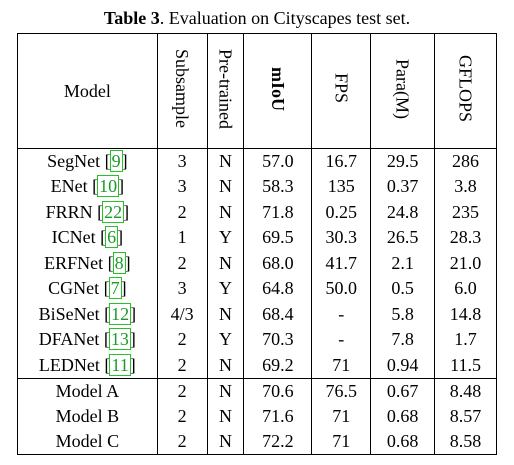 The height and width of the screenshot is (465, 514). What do you see at coordinates (69, 211) in the screenshot?
I see `model-name: FRRN` at bounding box center [69, 211].